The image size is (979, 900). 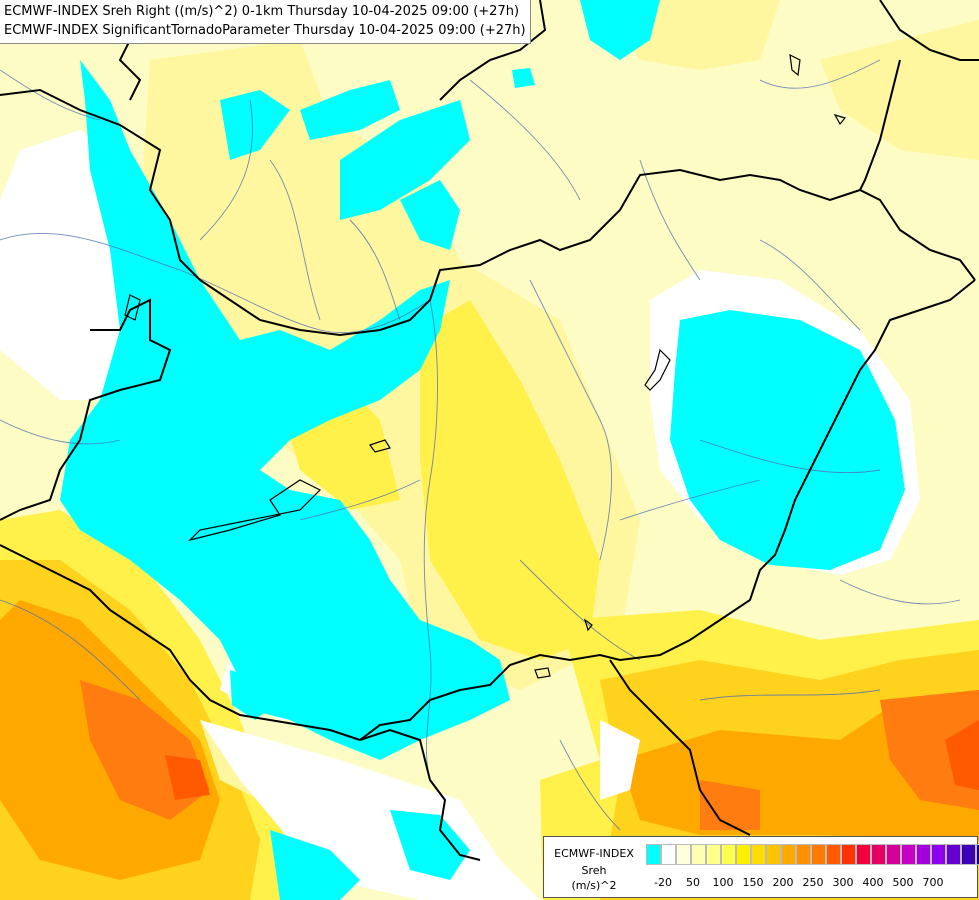 I want to click on legend-tick-label: 700, so click(x=933, y=882).